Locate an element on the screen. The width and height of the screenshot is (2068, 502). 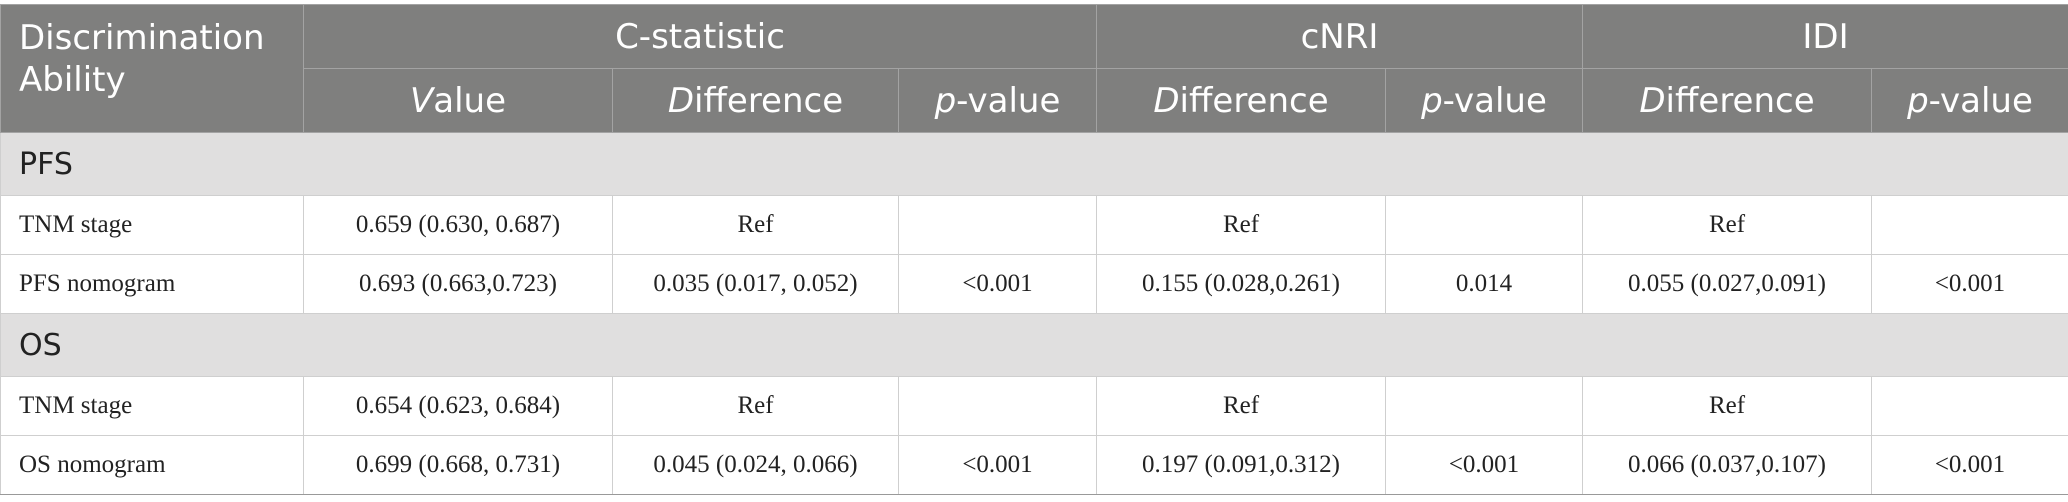
cell: 0.197 (0.091,0.312) is located at coordinates (1241, 465).